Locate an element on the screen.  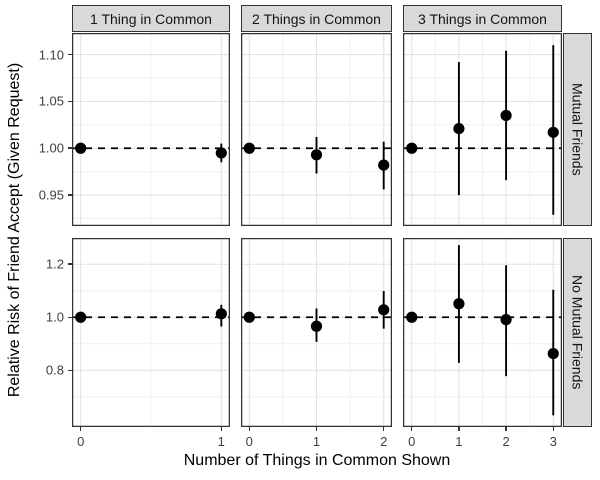
facet-strip-row: Mutual Friends is located at coordinates (577, 129).